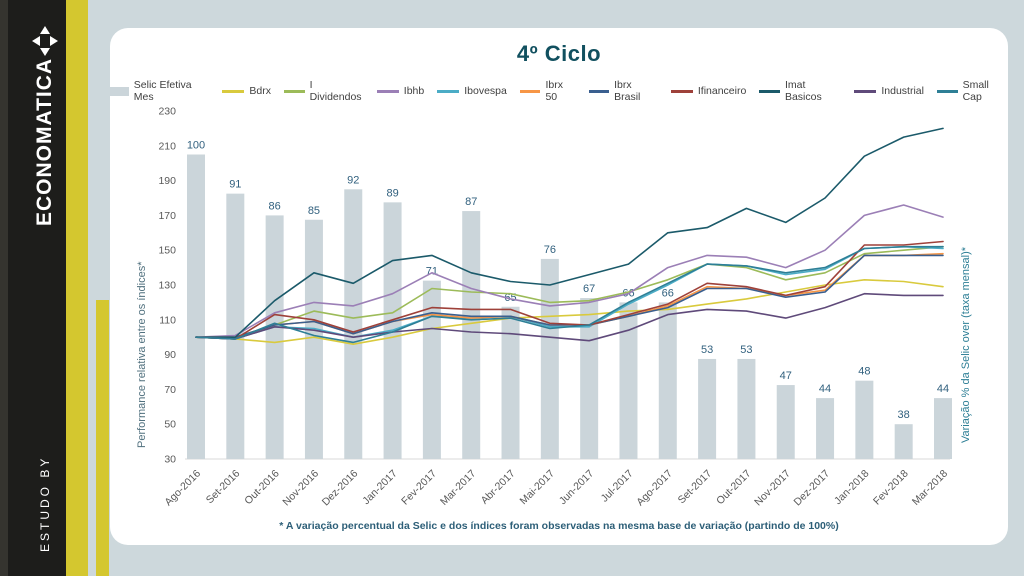 This screenshot has height=576, width=1024. Describe the element at coordinates (353, 180) in the screenshot. I see `bar-label-Dez-2016: 92` at that location.